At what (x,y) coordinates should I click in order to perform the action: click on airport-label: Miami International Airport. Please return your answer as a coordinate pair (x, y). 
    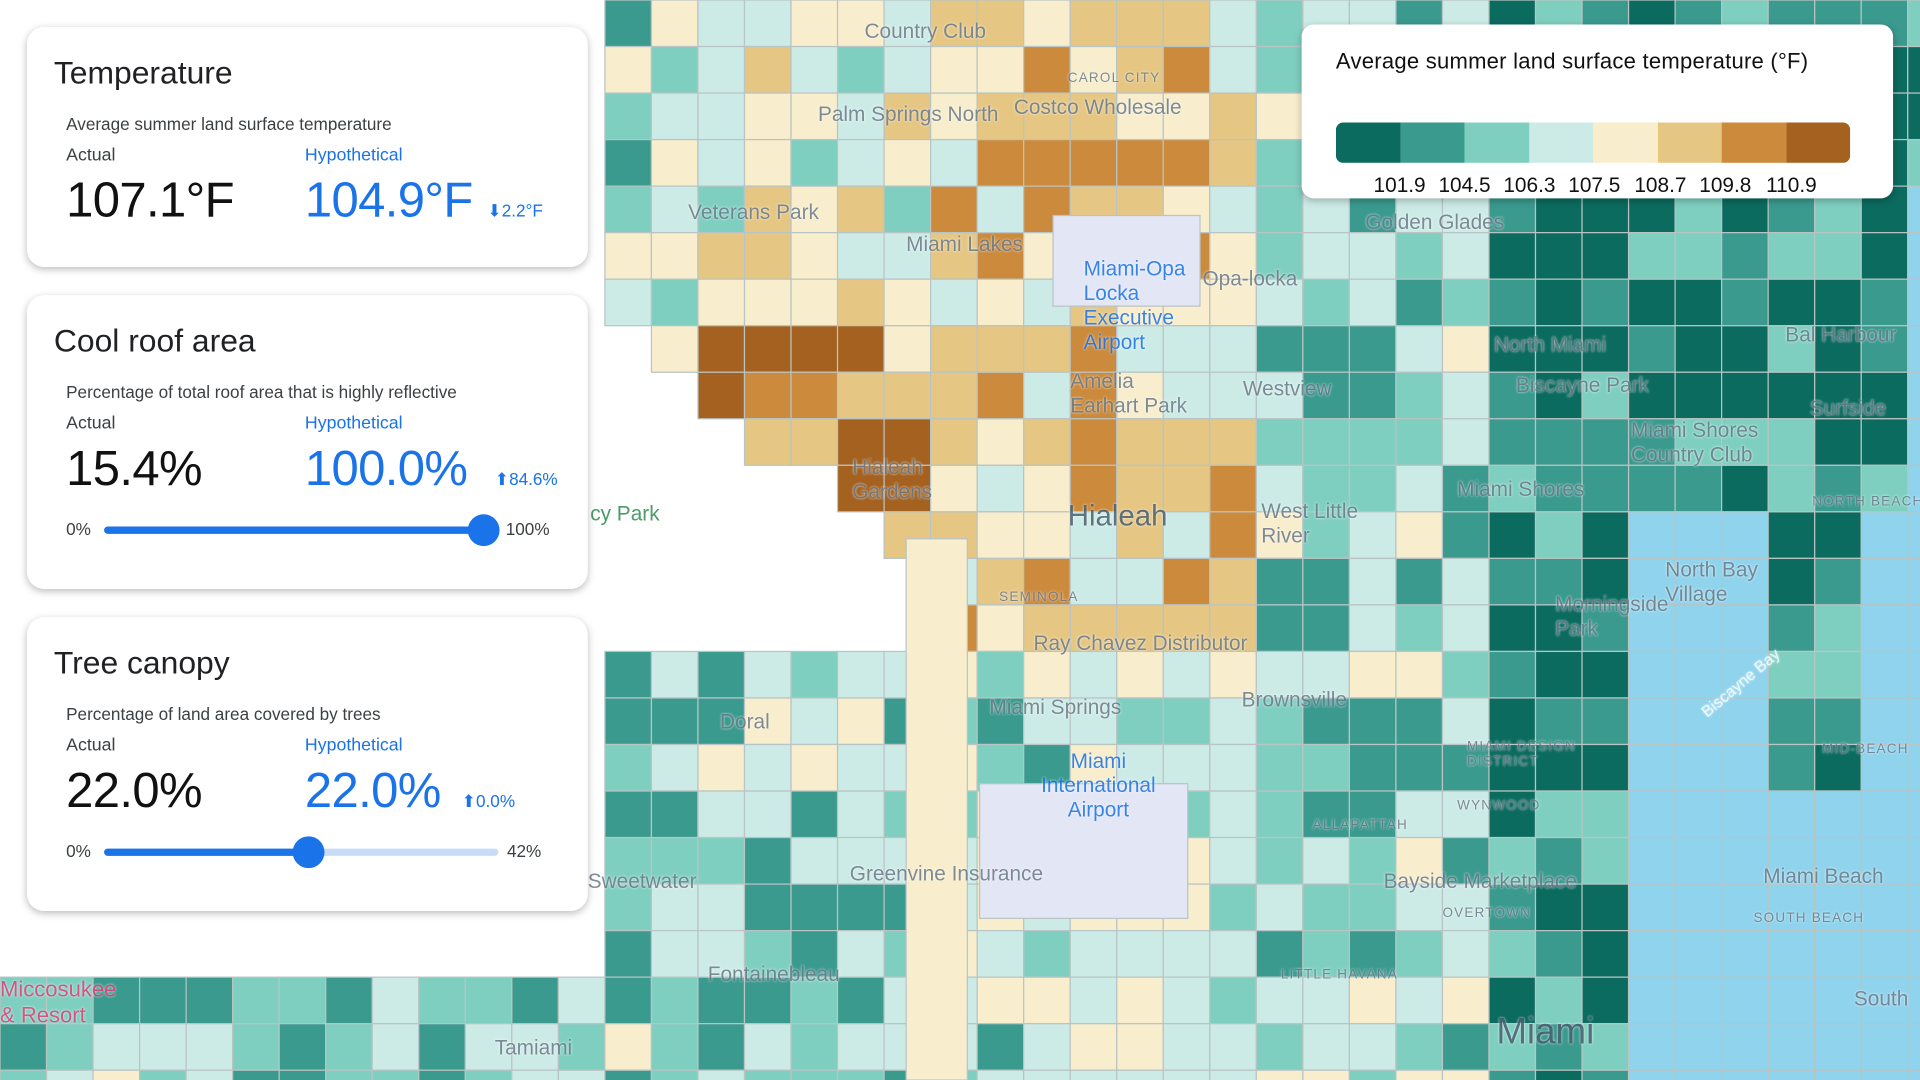
    Looking at the image, I should click on (1098, 785).